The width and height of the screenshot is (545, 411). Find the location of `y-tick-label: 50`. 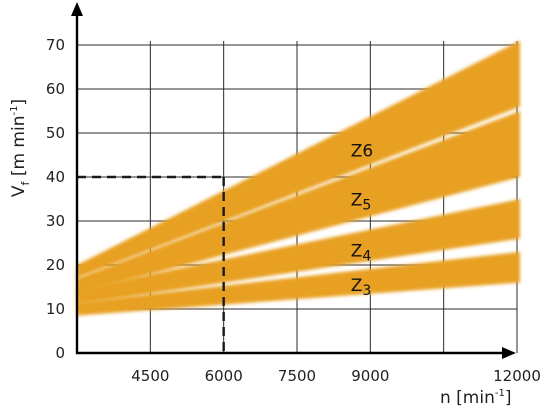

y-tick-label: 50 is located at coordinates (55, 133).